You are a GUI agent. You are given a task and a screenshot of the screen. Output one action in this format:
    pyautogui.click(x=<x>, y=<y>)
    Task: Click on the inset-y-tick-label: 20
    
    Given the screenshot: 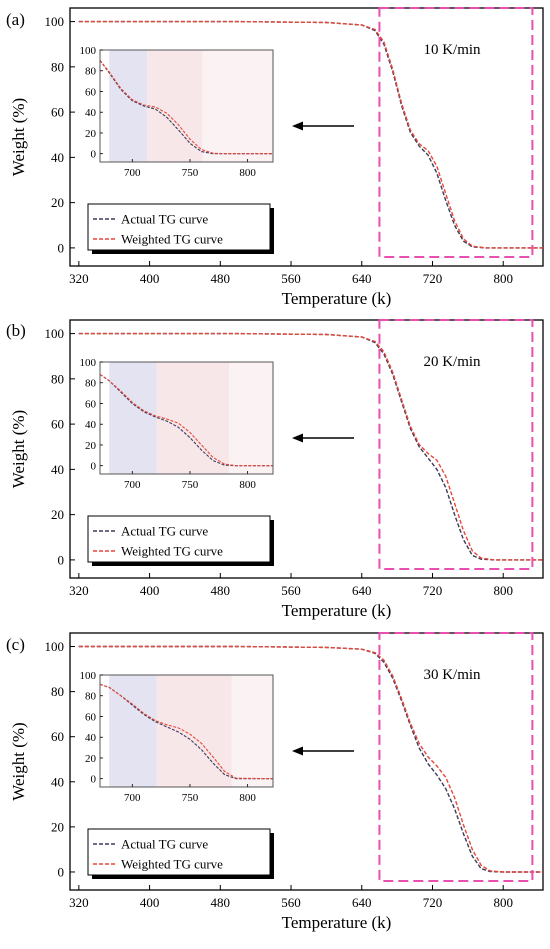 What is the action you would take?
    pyautogui.click(x=91, y=134)
    